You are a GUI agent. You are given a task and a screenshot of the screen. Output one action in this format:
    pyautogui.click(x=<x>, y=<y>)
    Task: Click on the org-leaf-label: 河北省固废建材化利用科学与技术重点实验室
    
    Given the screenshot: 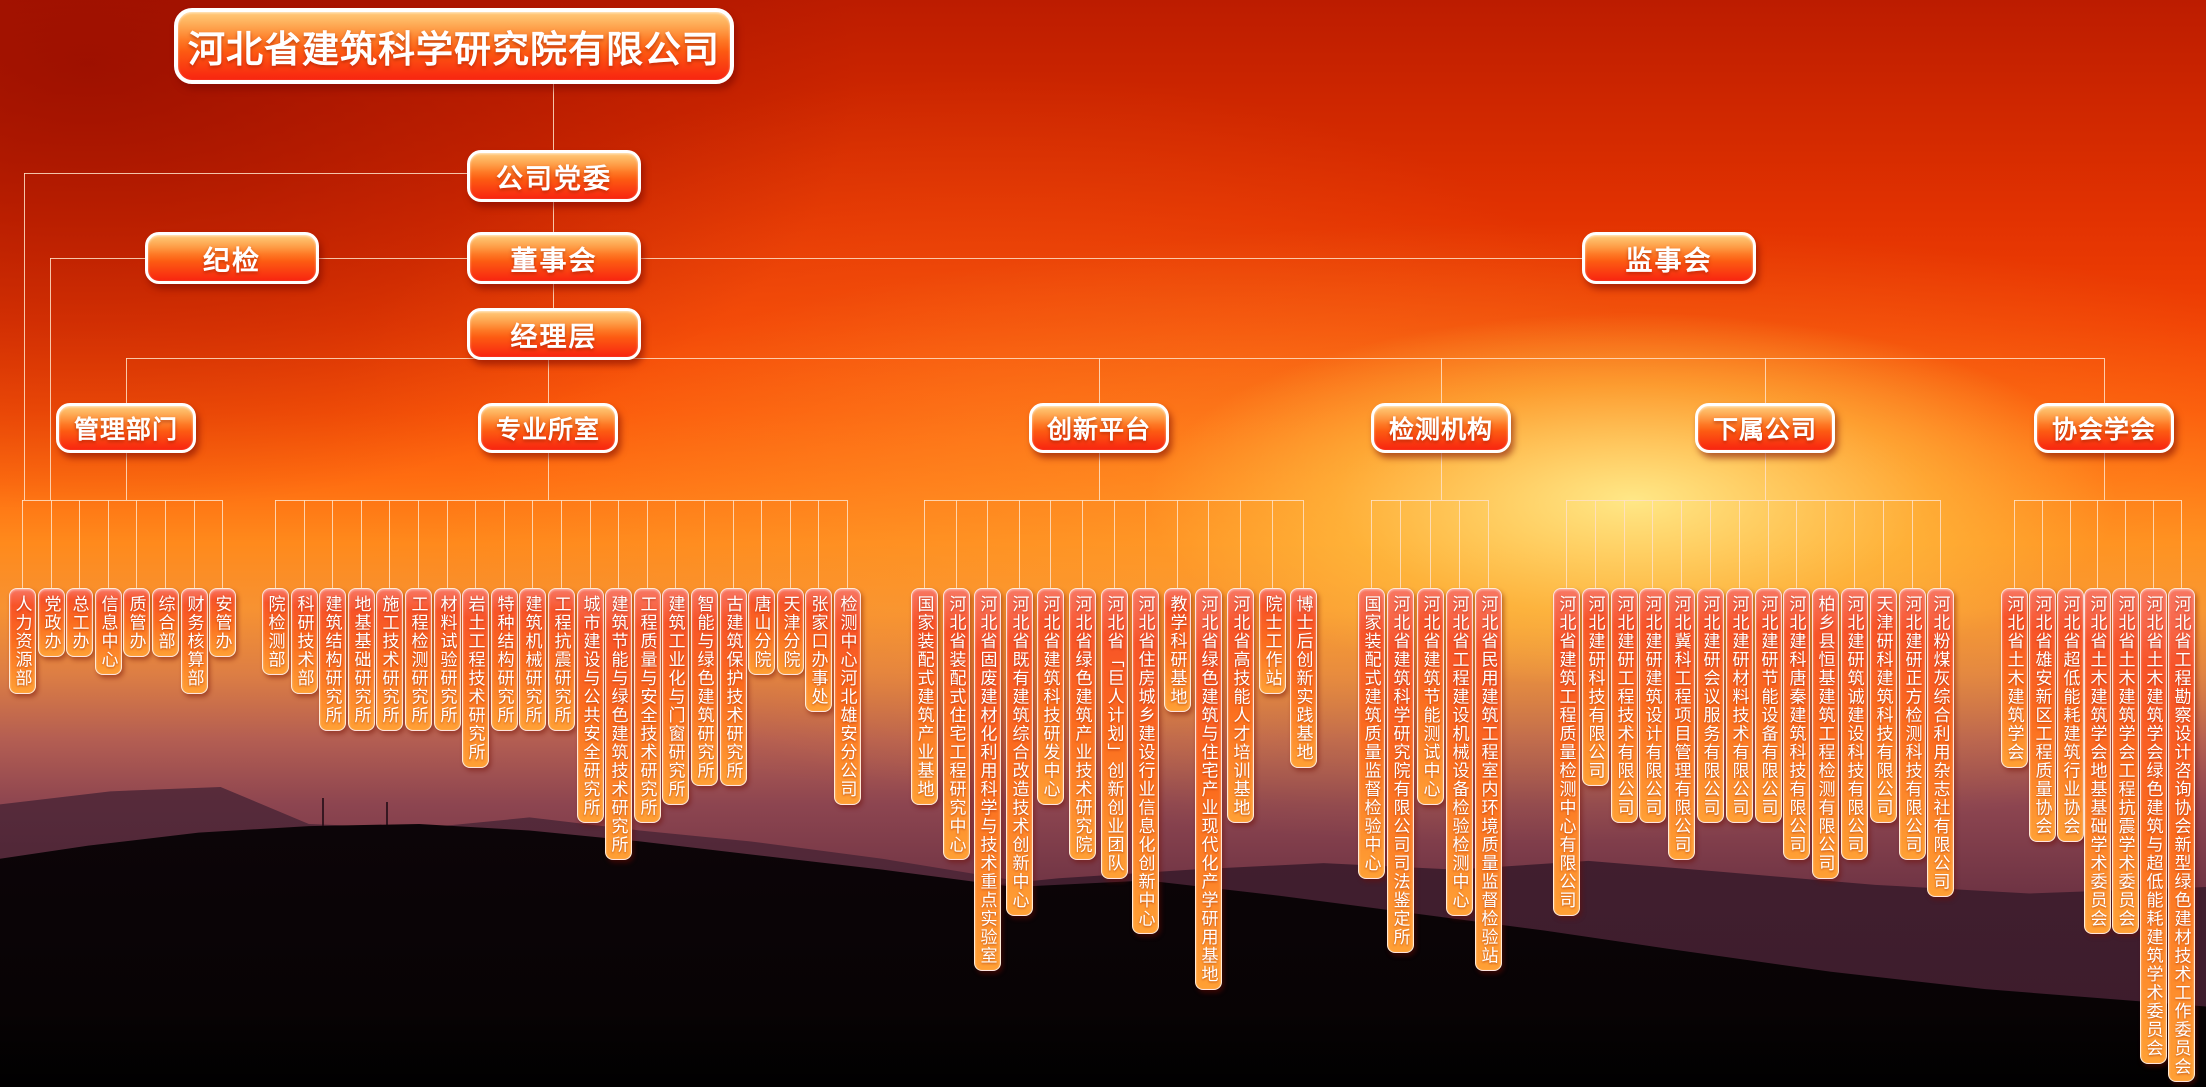 What is the action you would take?
    pyautogui.click(x=987, y=779)
    